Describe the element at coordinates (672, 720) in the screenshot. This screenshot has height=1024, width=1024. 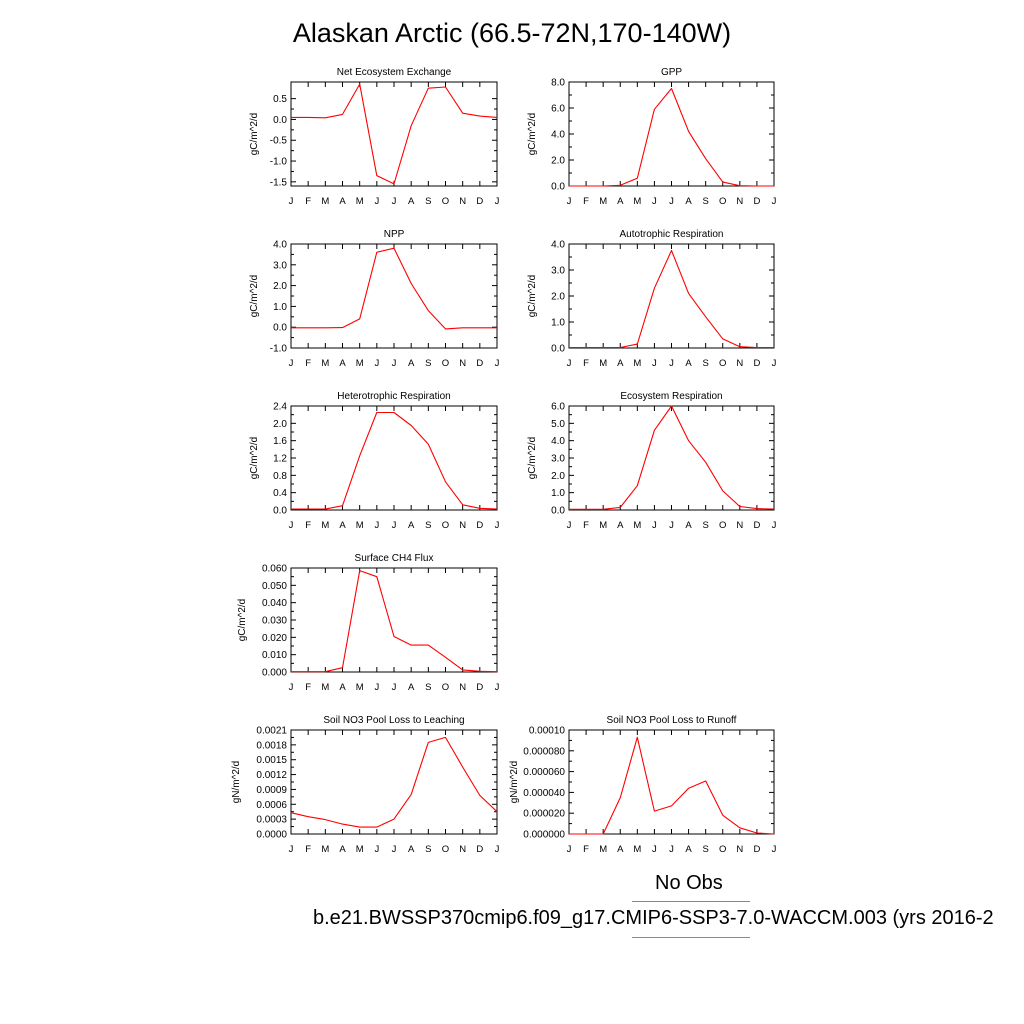
I see `panel-title: Soil NO3 Pool Loss to Runoff` at that location.